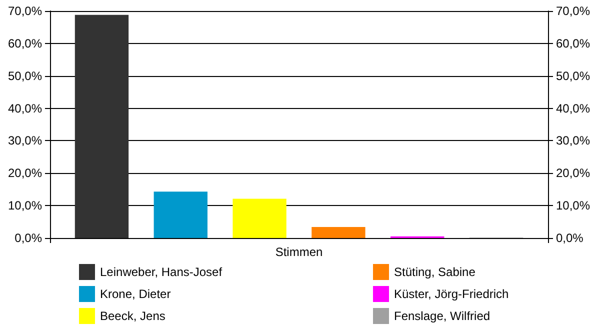  What do you see at coordinates (25, 205) in the screenshot?
I see `y-tick-label: 10,0%` at bounding box center [25, 205].